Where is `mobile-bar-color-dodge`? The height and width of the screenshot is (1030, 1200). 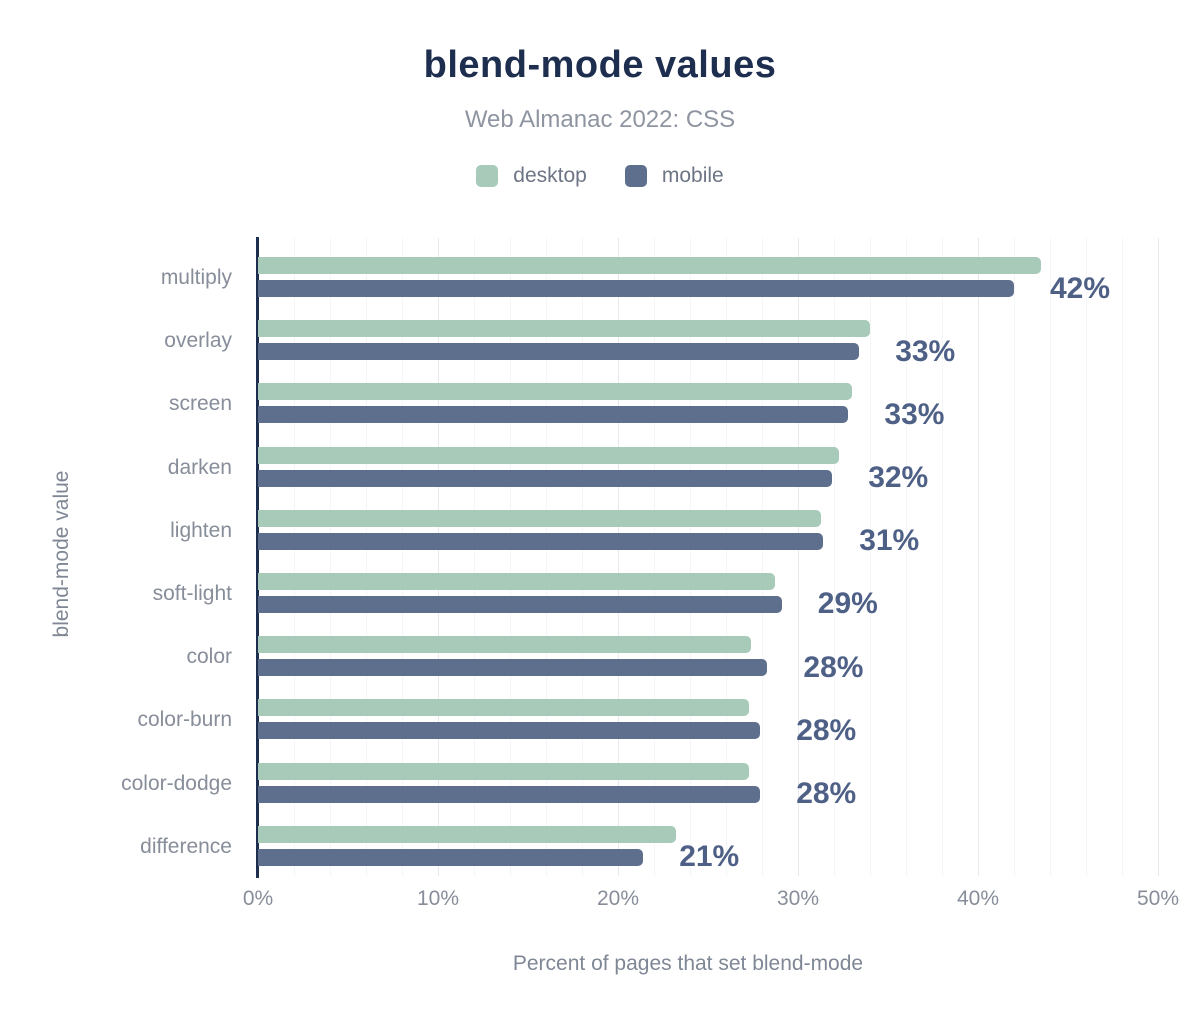
mobile-bar-color-dodge is located at coordinates (509, 794).